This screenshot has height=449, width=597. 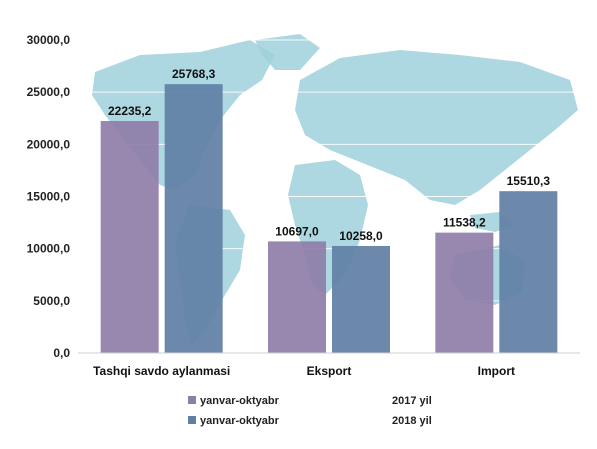 I want to click on data-label: 10258,0, so click(x=361, y=236).